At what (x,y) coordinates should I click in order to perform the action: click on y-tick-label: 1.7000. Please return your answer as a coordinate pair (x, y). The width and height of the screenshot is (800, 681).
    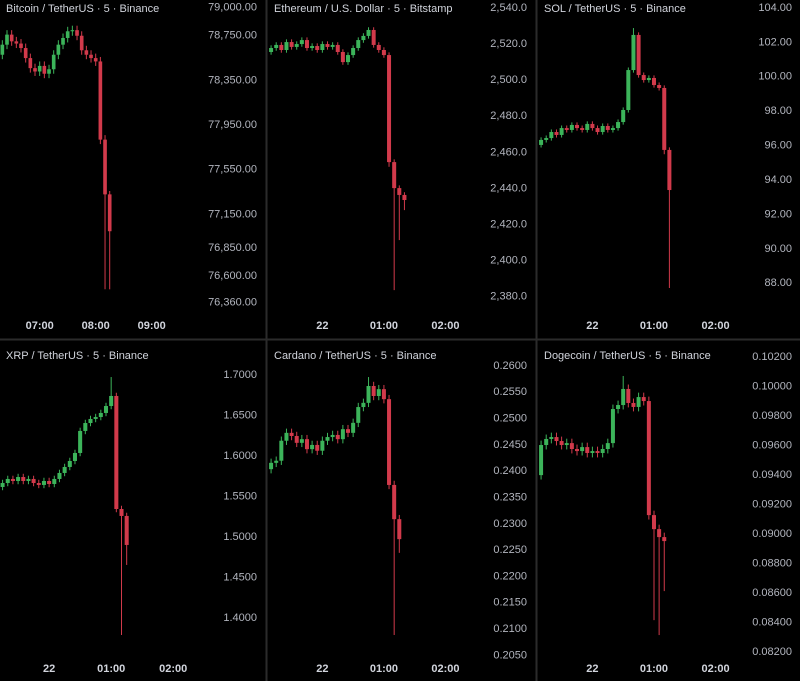
    Looking at the image, I should click on (240, 375).